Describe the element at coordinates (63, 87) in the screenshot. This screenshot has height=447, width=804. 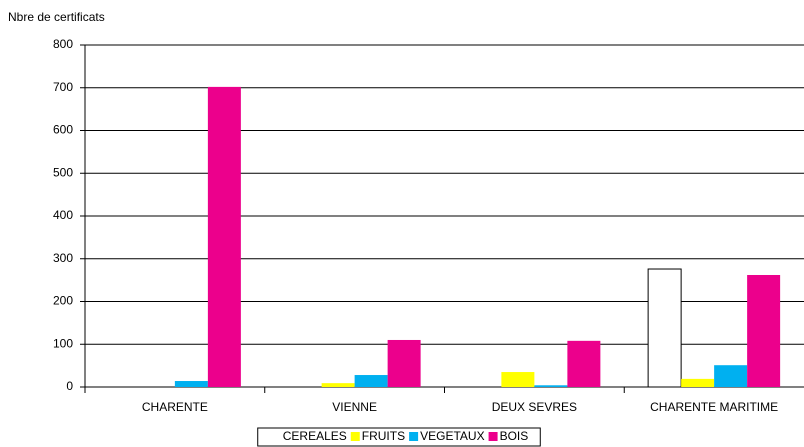
I see `y-tick-label: 700` at that location.